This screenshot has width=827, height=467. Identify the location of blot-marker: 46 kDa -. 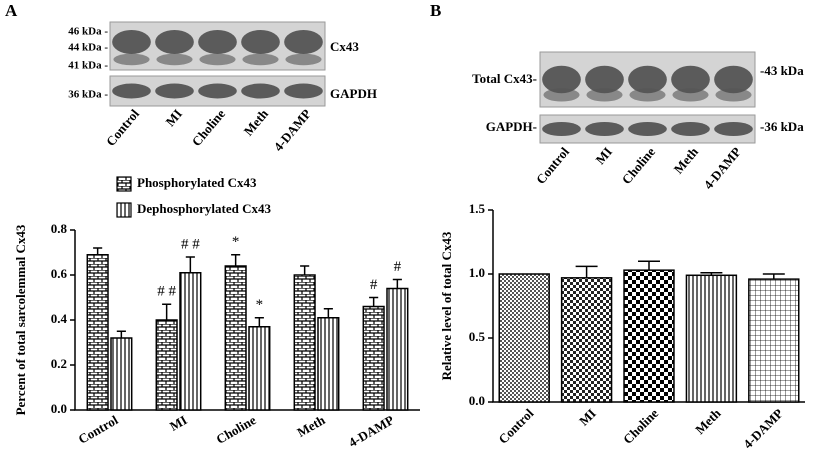
(88, 32).